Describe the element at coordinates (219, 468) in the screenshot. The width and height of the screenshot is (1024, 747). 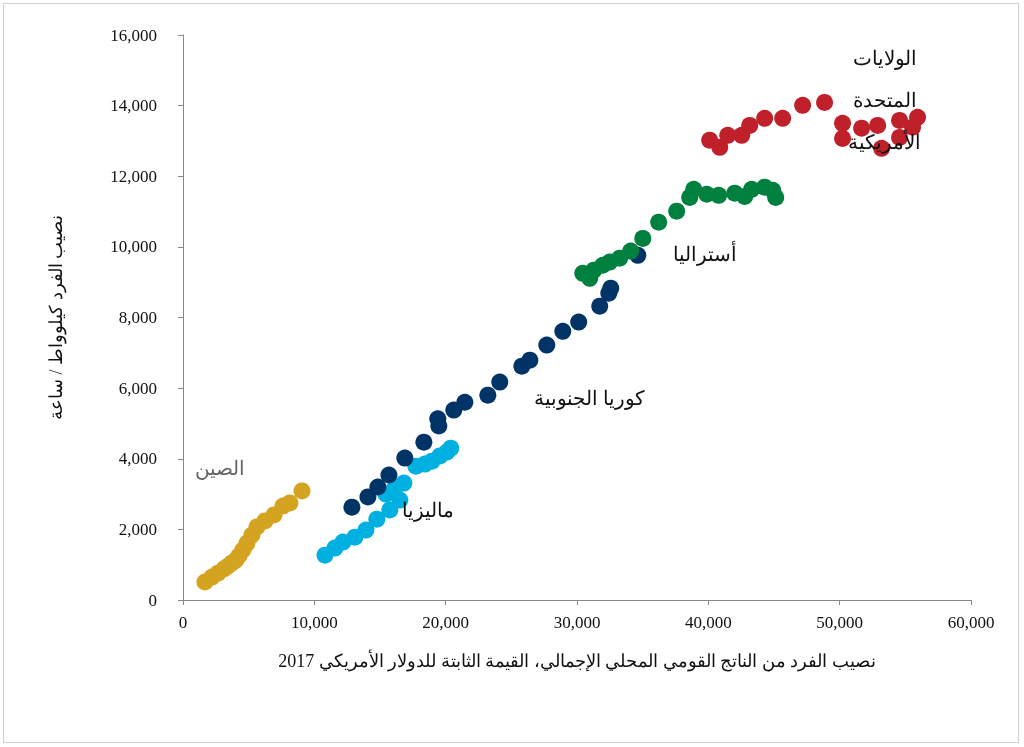
I see `series-label: الصين` at that location.